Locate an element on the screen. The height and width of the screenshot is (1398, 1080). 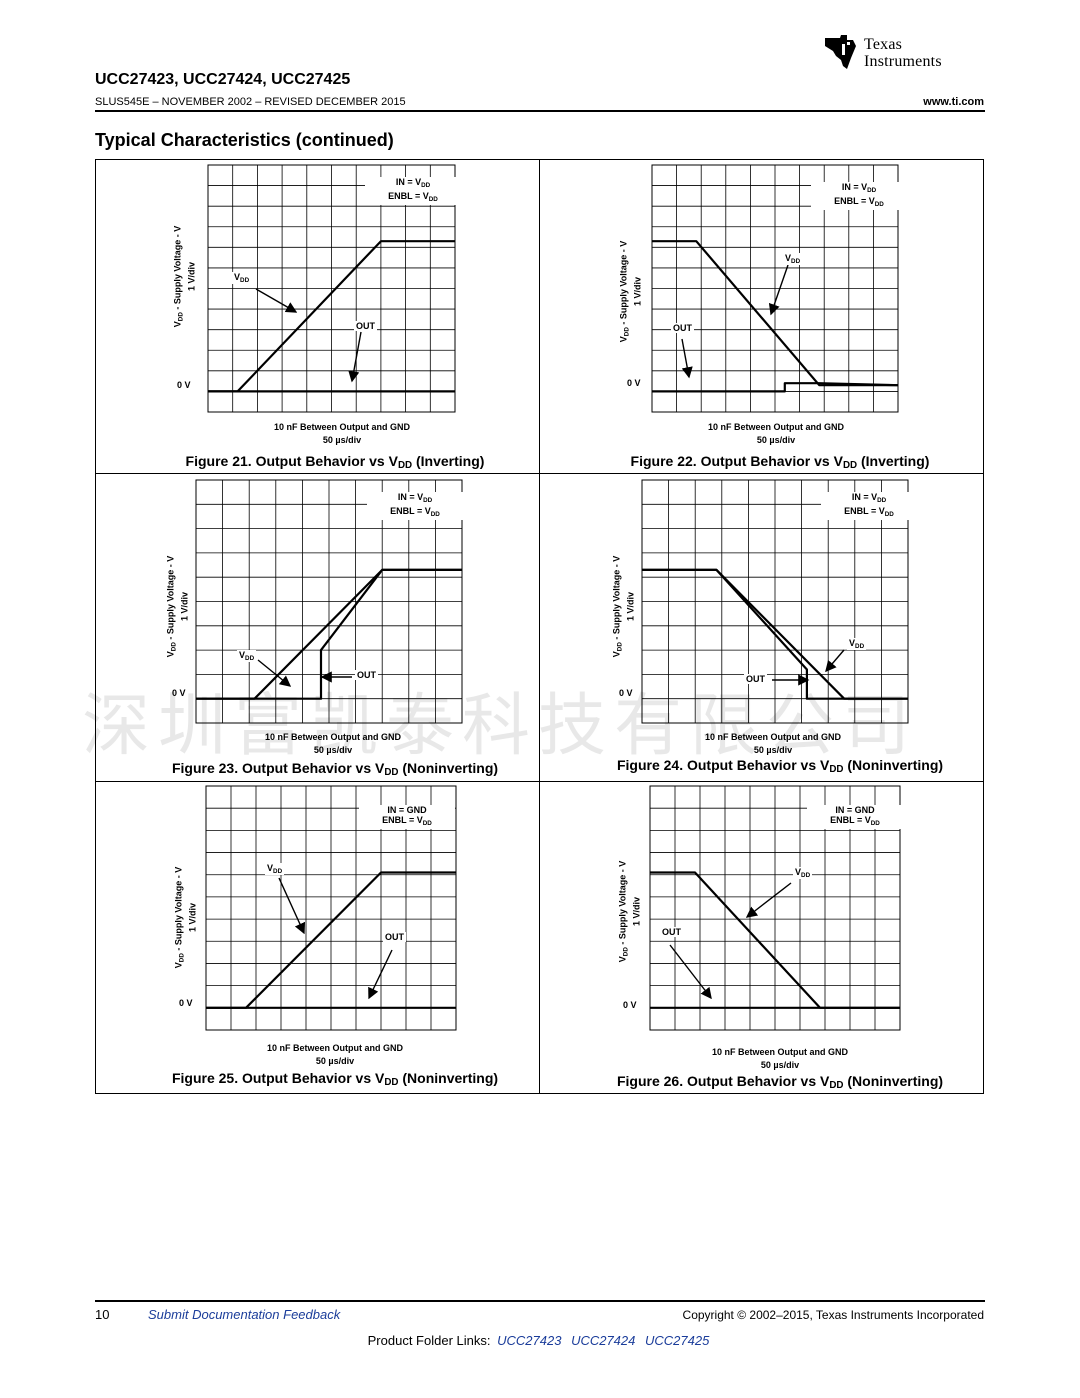
page-number: 10 is located at coordinates (102, 1314).